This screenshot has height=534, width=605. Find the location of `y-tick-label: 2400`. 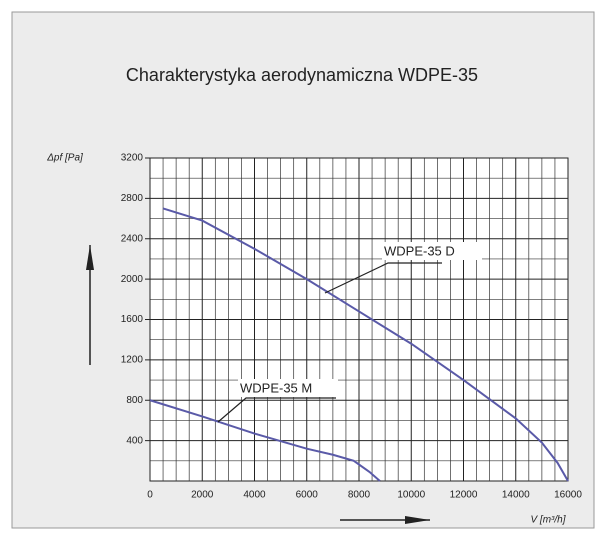

y-tick-label: 2400 is located at coordinates (132, 238).